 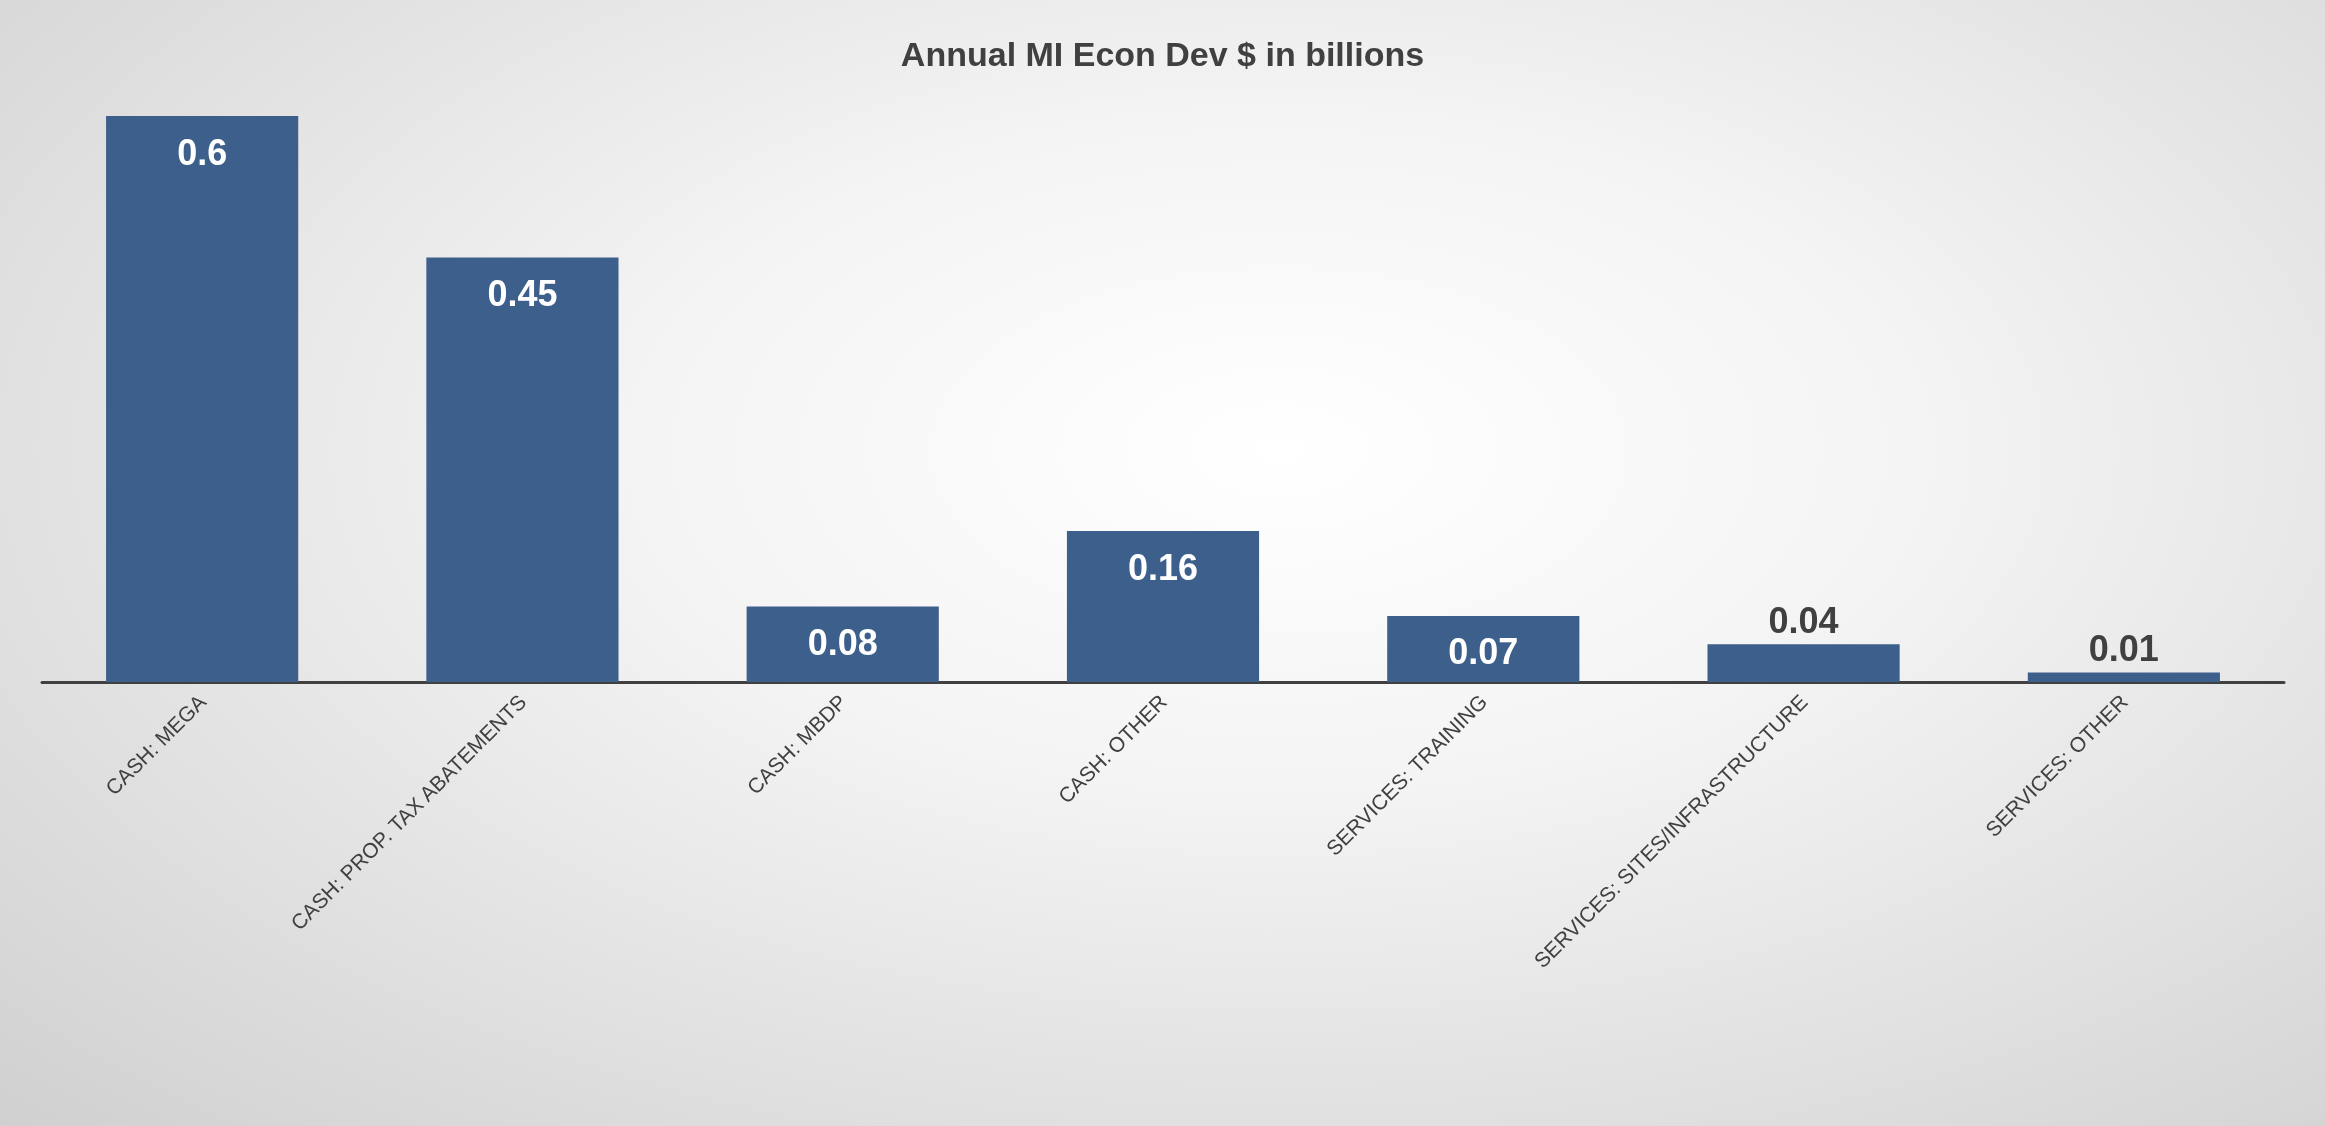 I want to click on data-label: 0.07, so click(x=1483, y=652).